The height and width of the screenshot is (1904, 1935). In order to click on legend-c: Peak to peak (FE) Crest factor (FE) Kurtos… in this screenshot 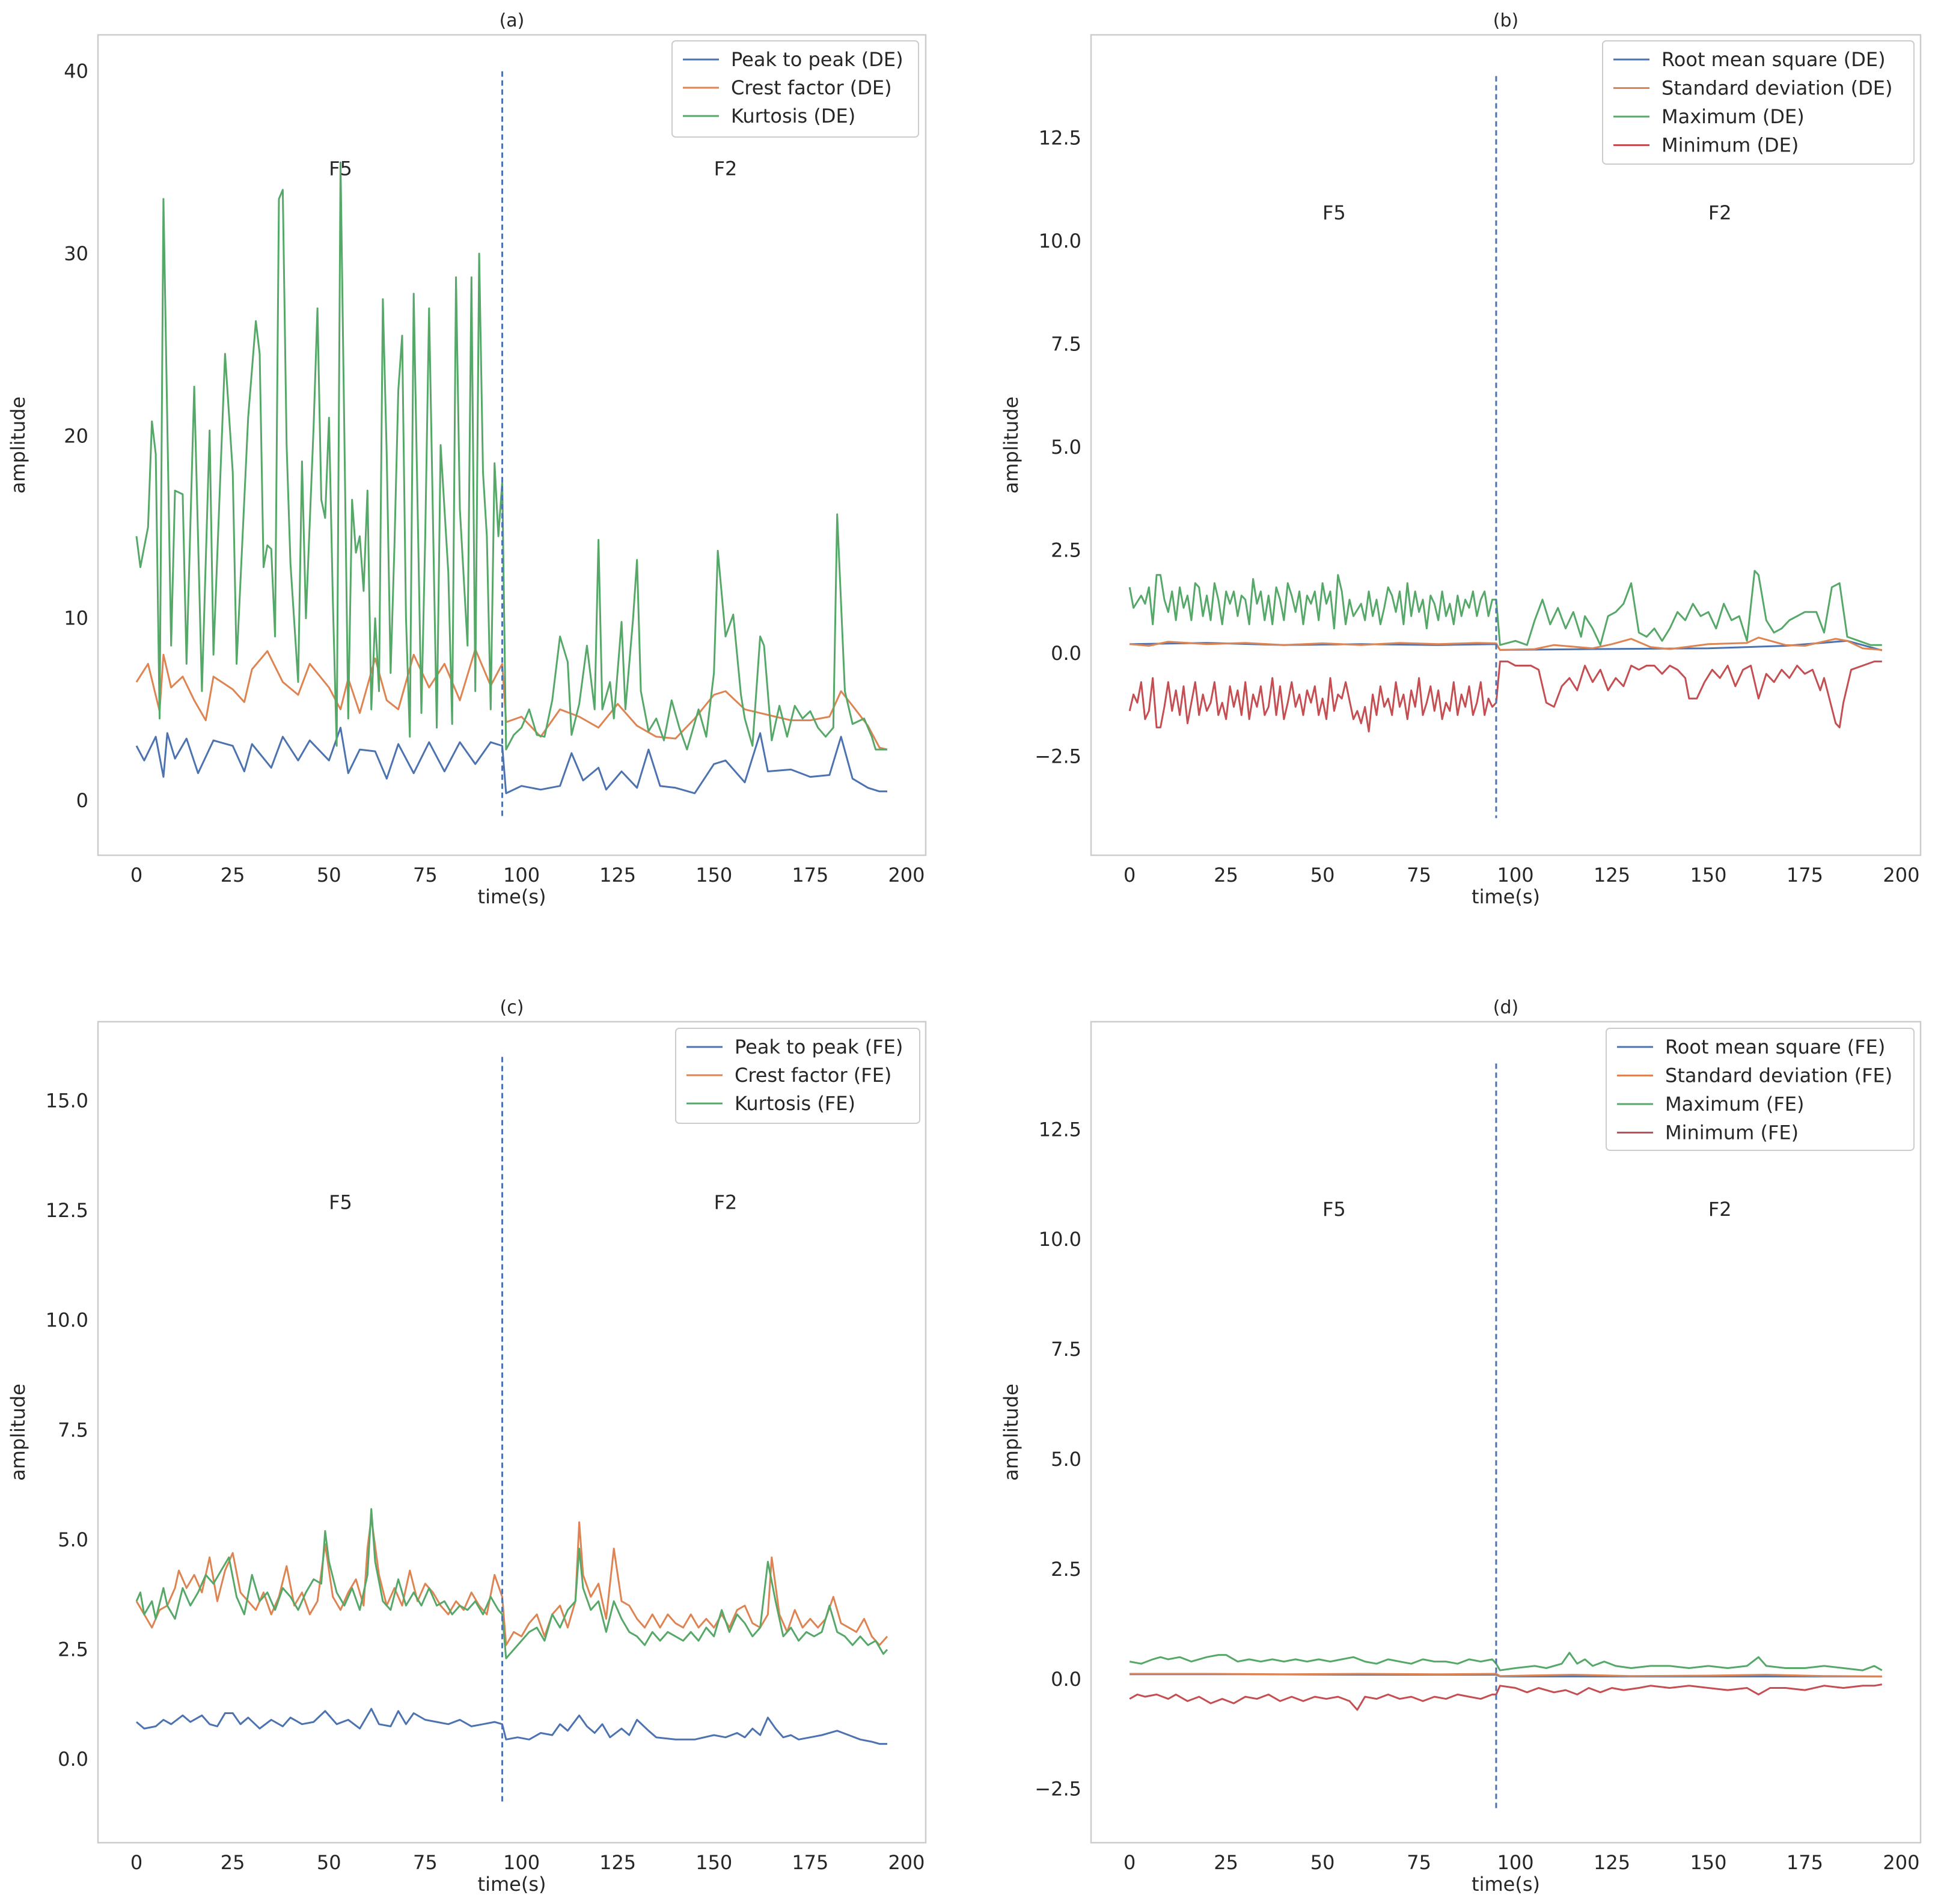, I will do `click(797, 1076)`.